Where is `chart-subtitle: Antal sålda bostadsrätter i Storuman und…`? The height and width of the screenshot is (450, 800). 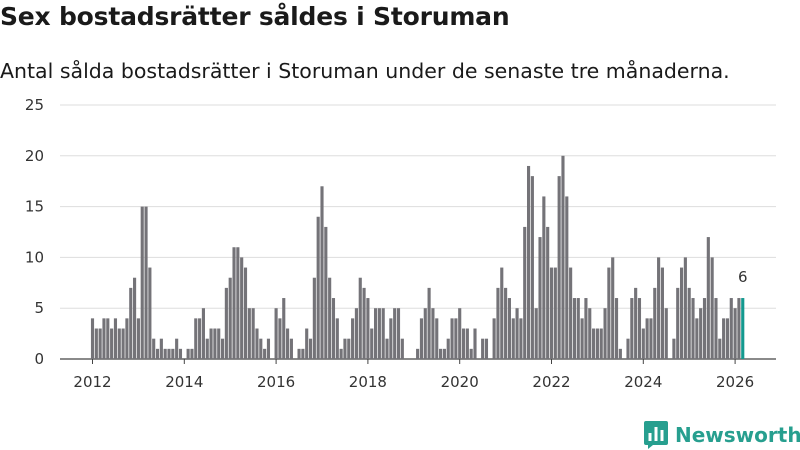 chart-subtitle: Antal sålda bostadsrätter i Storuman und… is located at coordinates (365, 71).